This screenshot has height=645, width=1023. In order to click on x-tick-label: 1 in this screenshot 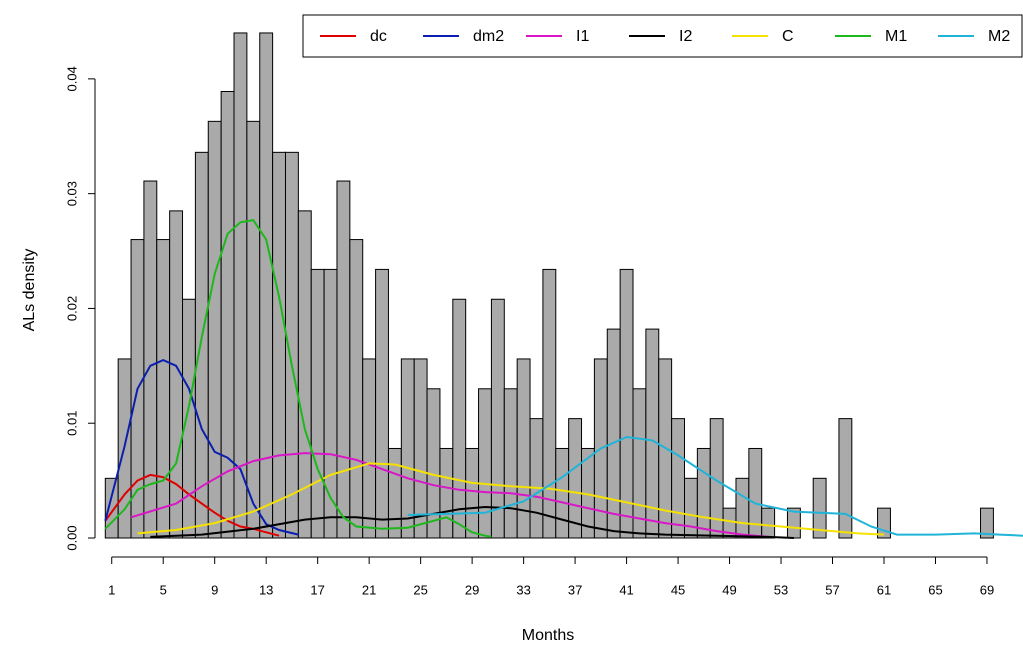, I will do `click(111, 589)`.